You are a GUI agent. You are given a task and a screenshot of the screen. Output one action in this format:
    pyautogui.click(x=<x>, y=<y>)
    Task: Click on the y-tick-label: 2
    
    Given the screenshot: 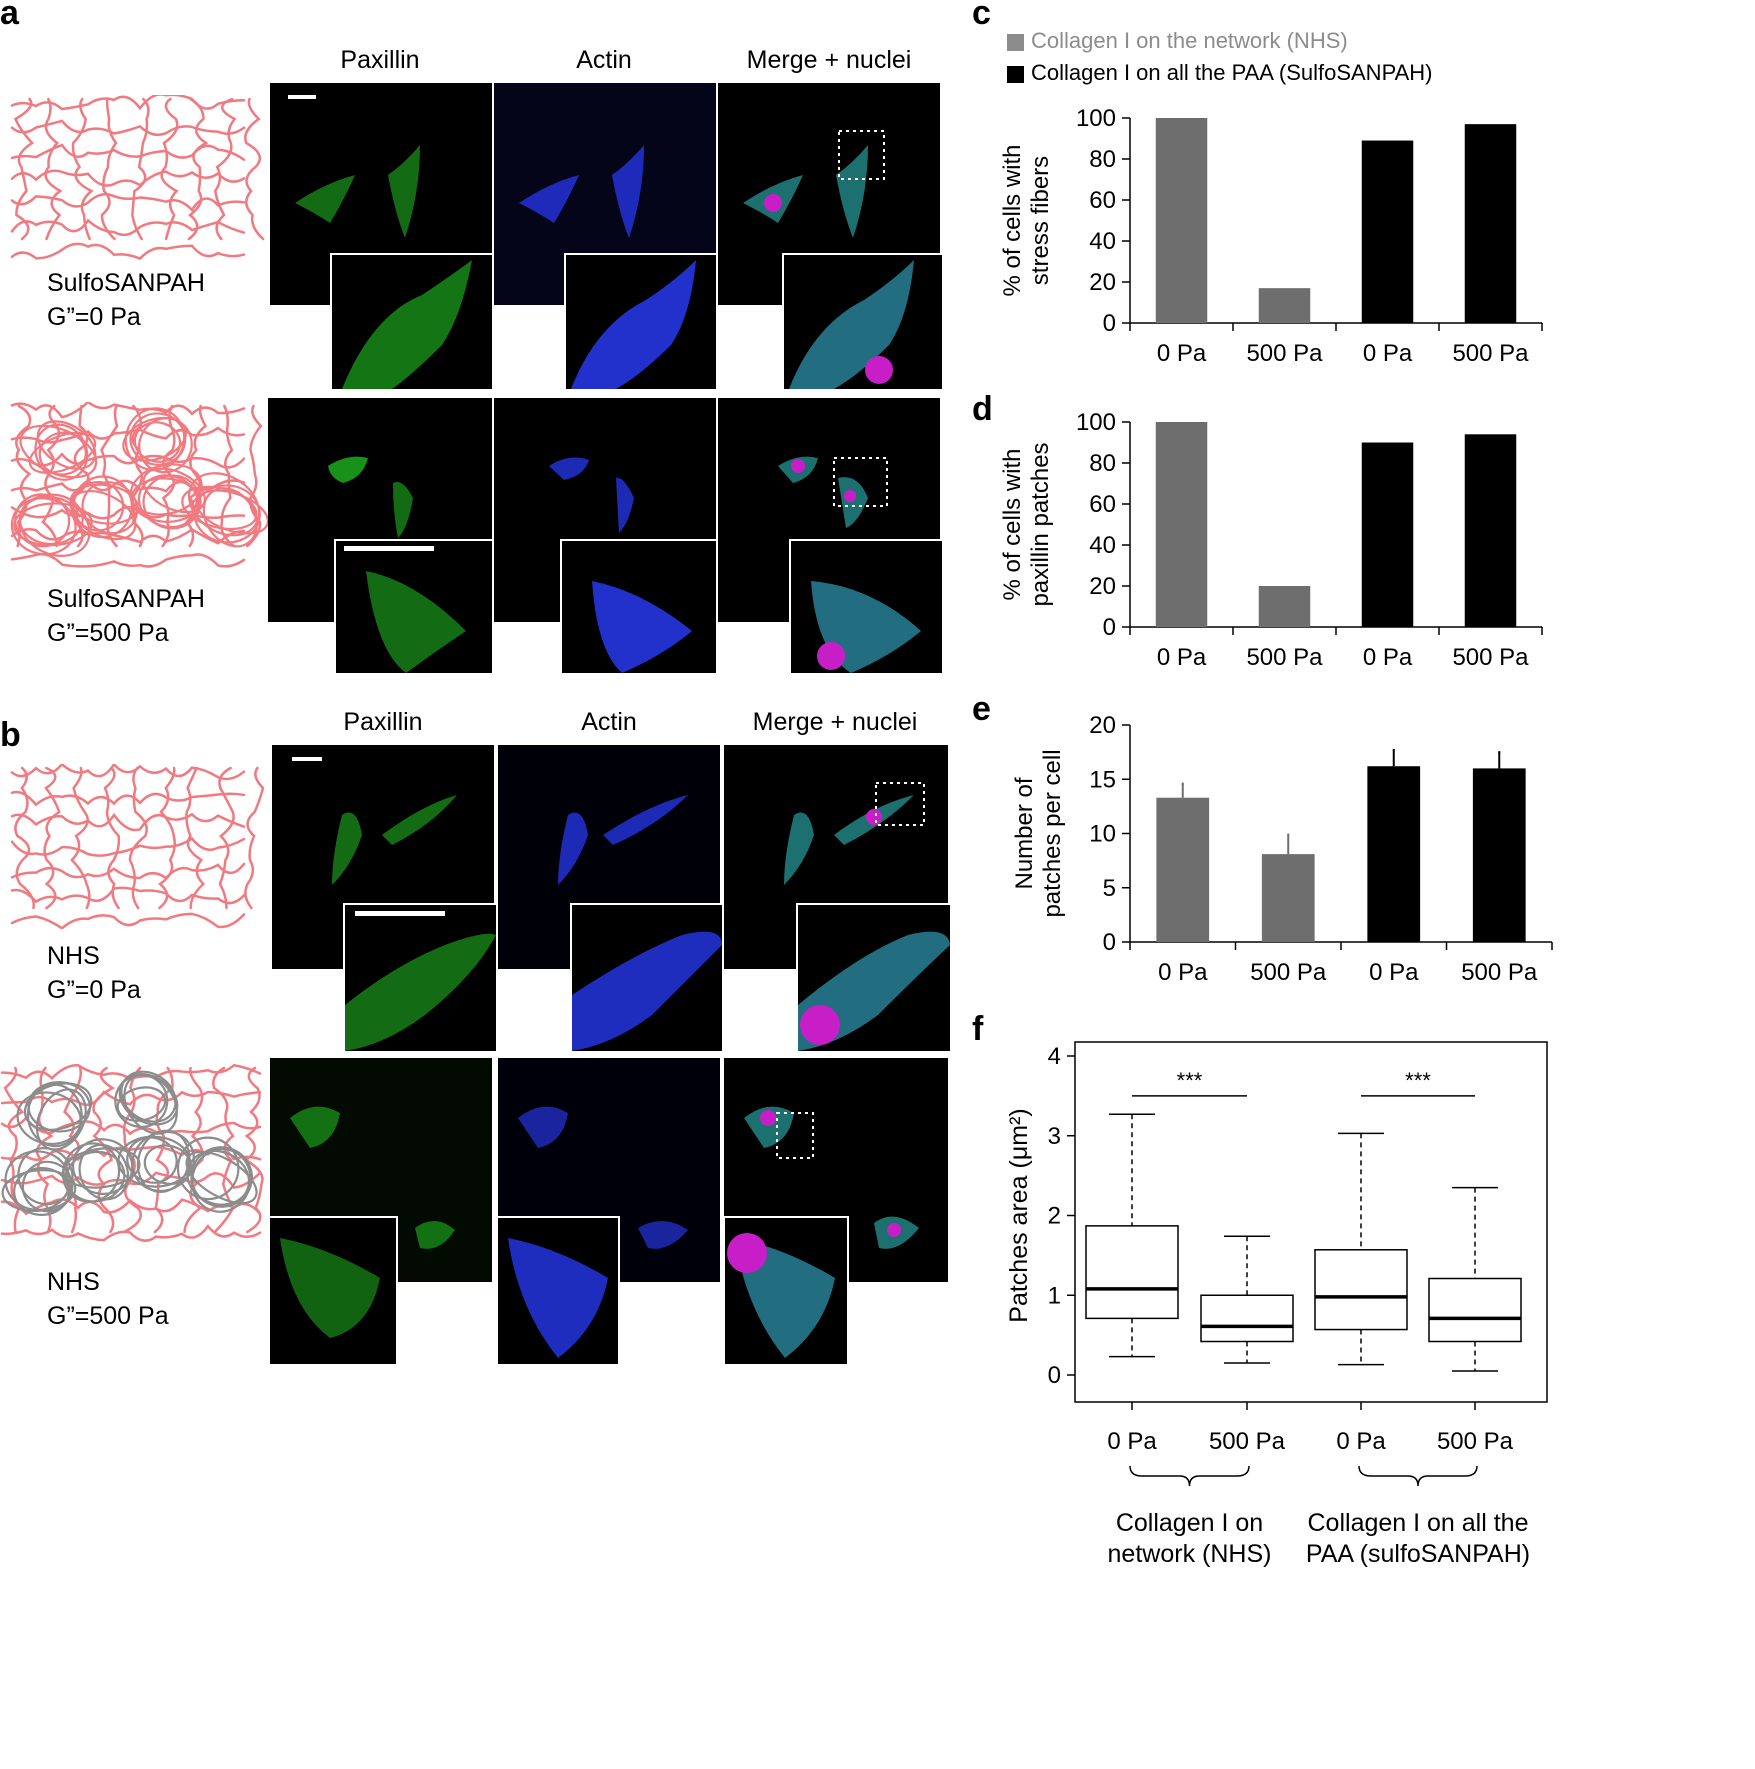 What is the action you would take?
    pyautogui.click(x=1054, y=1216)
    